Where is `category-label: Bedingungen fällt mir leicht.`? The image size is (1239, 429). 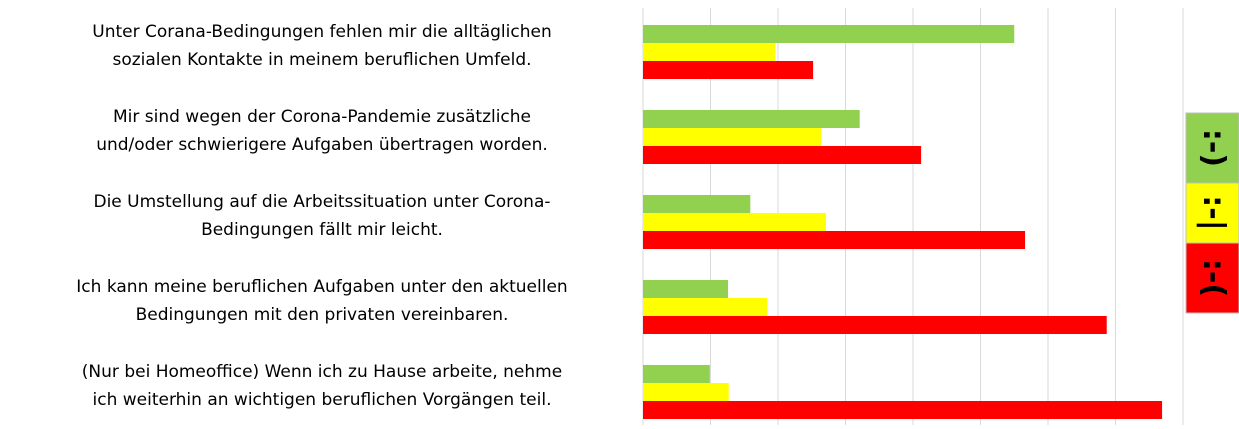 category-label: Bedingungen fällt mir leicht. is located at coordinates (322, 230).